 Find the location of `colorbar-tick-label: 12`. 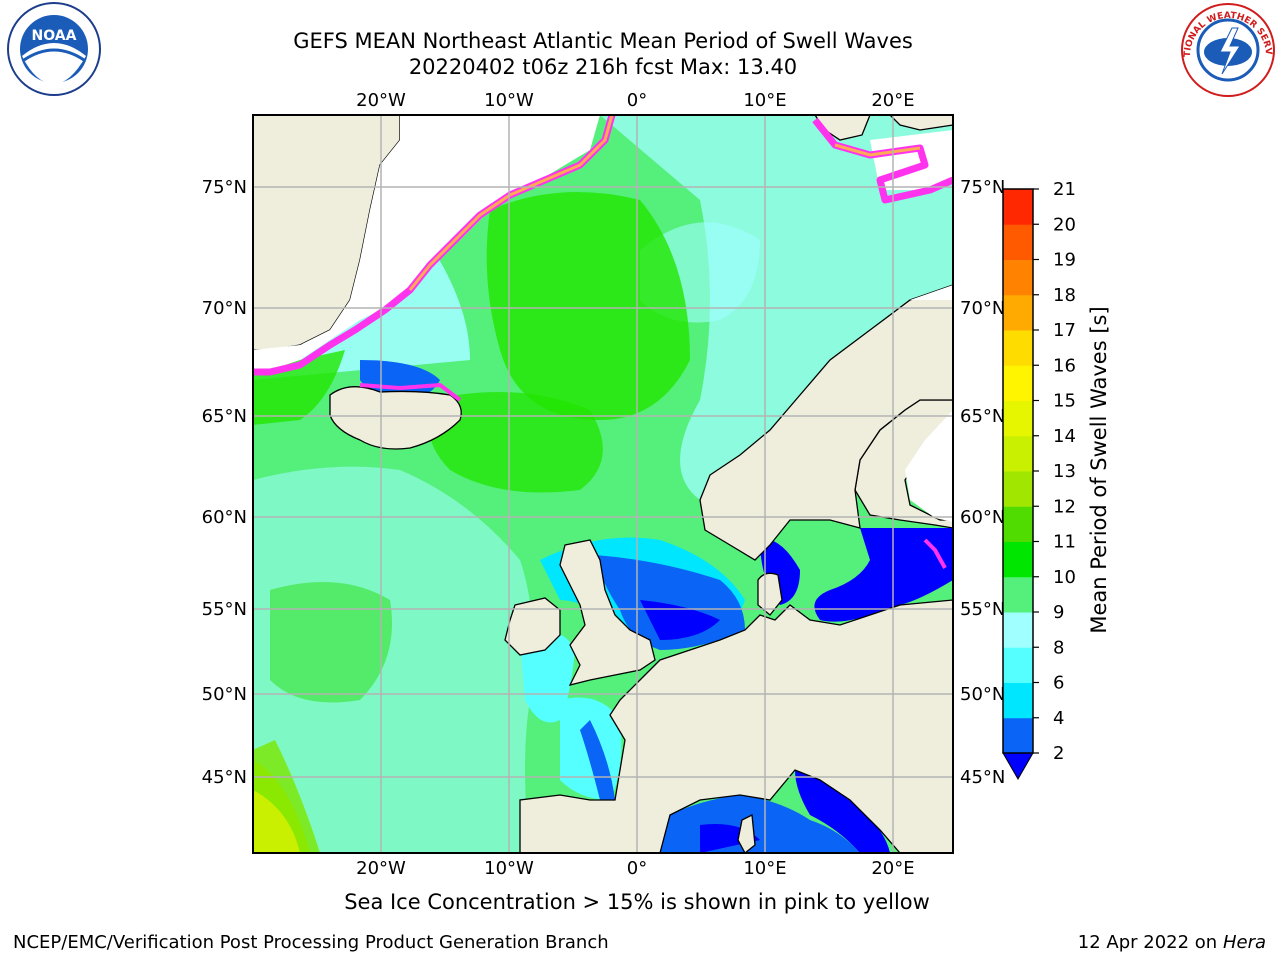

colorbar-tick-label: 12 is located at coordinates (1064, 506).